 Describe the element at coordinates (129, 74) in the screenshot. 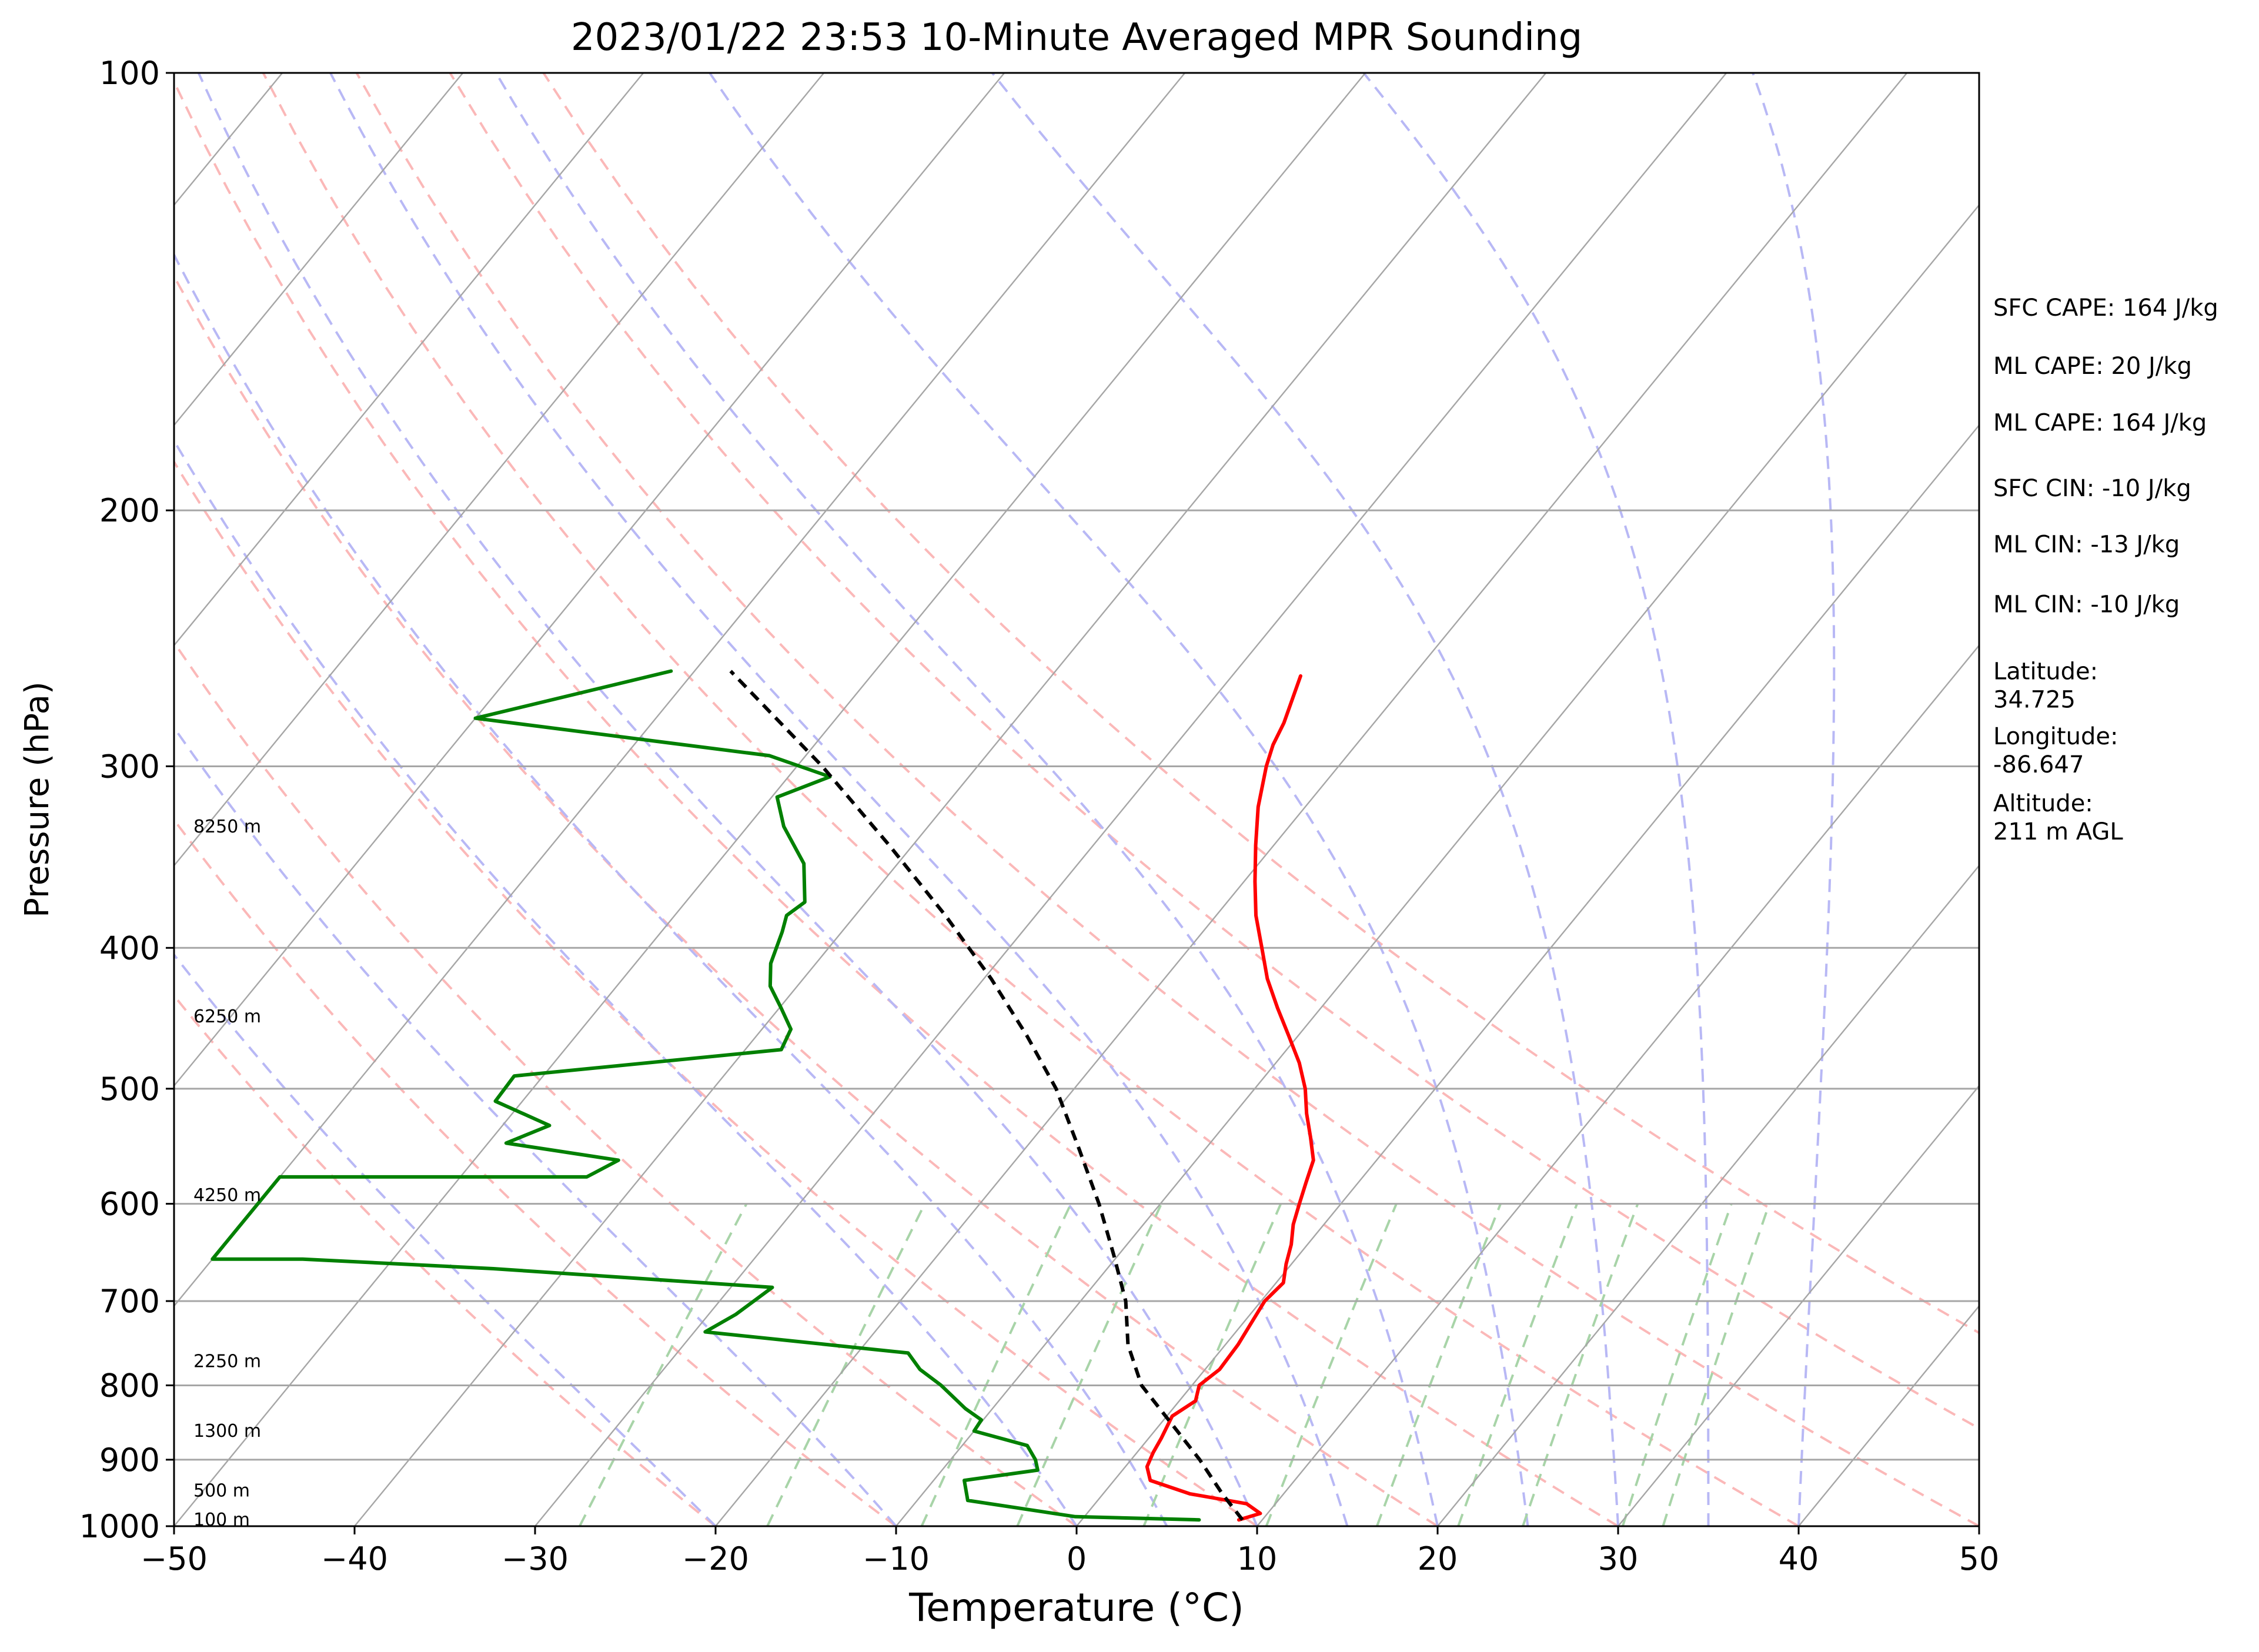

I see `y-tick-label: 100` at that location.